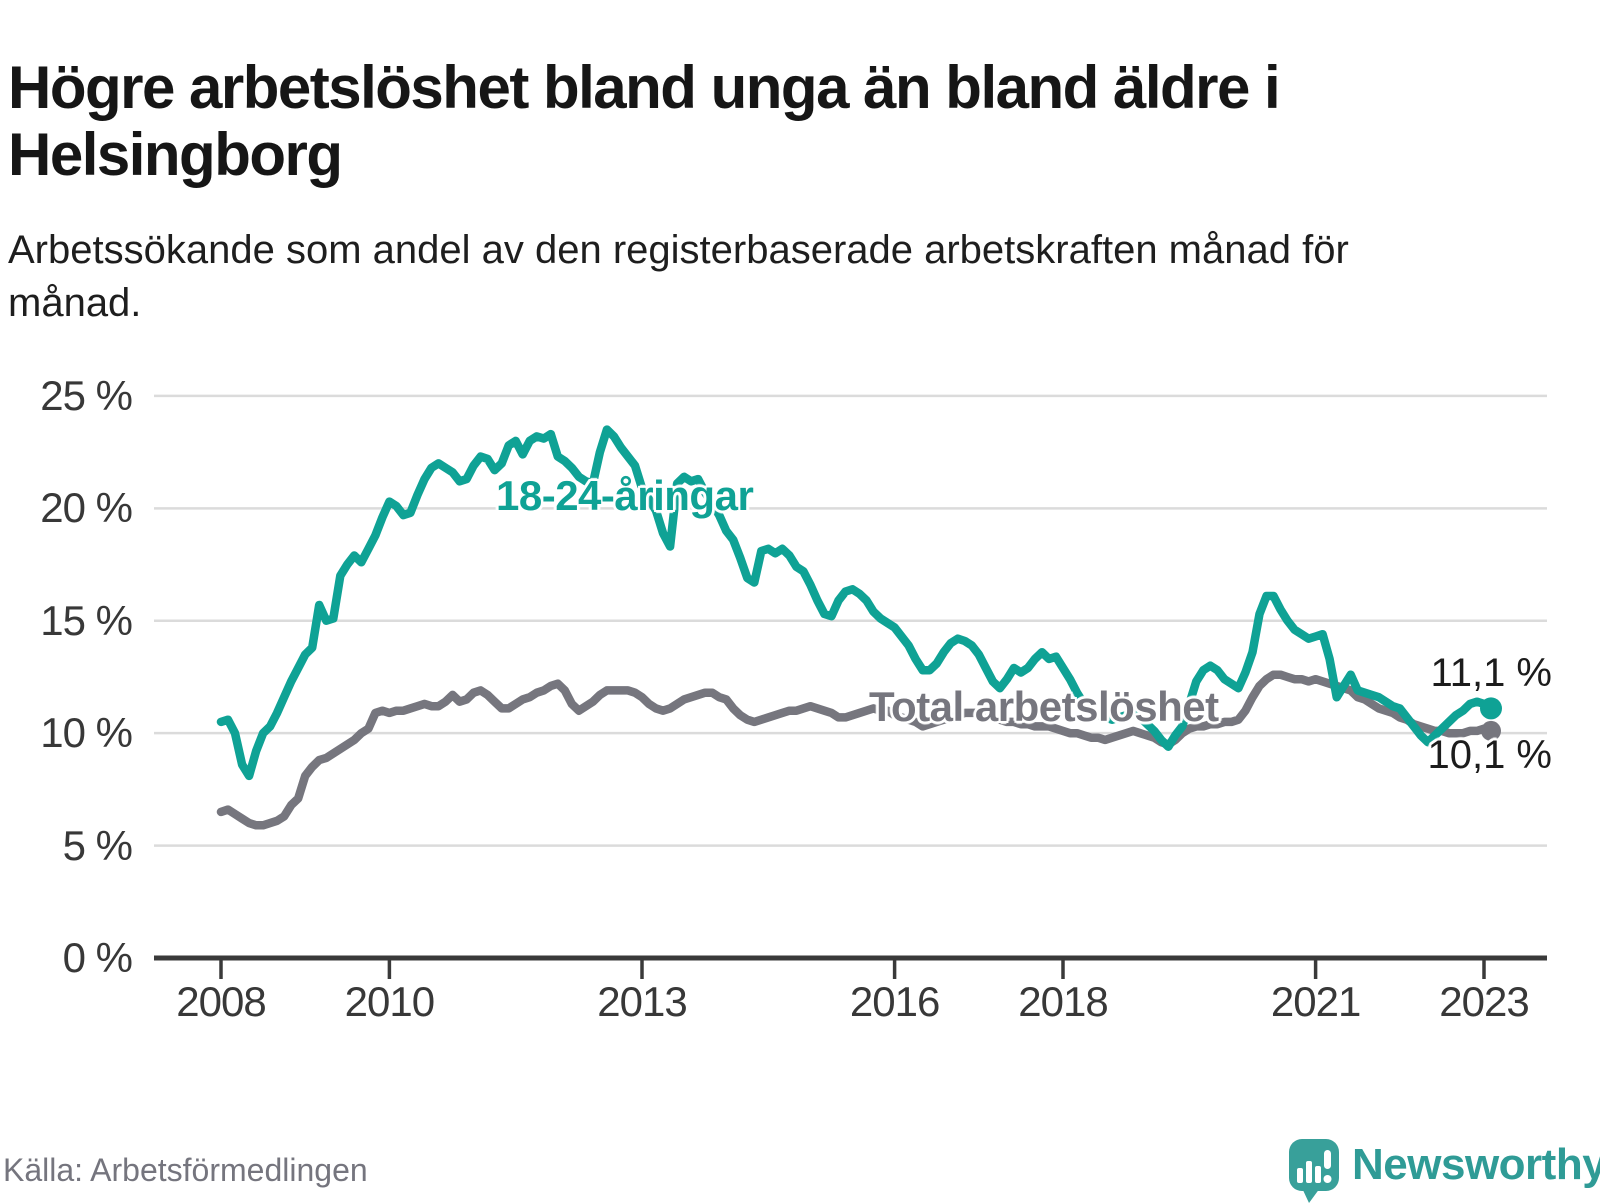  What do you see at coordinates (1484, 1001) in the screenshot?
I see `x-axis-label-2023: 2023` at bounding box center [1484, 1001].